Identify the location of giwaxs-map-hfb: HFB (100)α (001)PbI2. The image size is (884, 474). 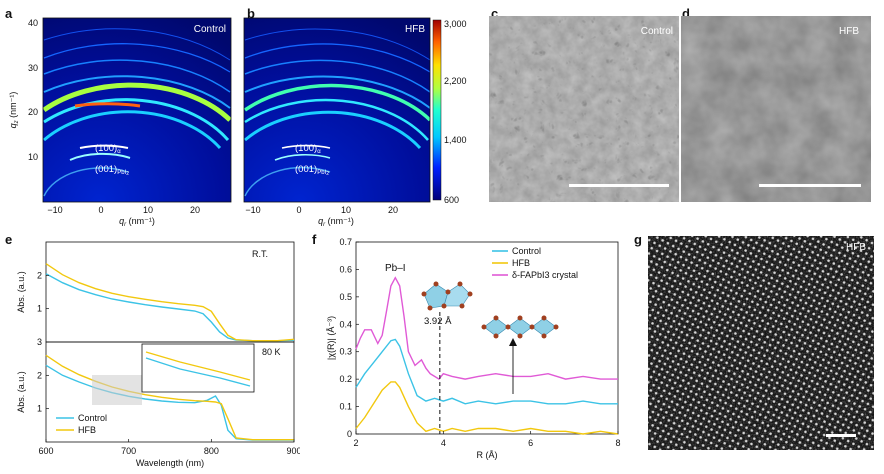
(337, 110).